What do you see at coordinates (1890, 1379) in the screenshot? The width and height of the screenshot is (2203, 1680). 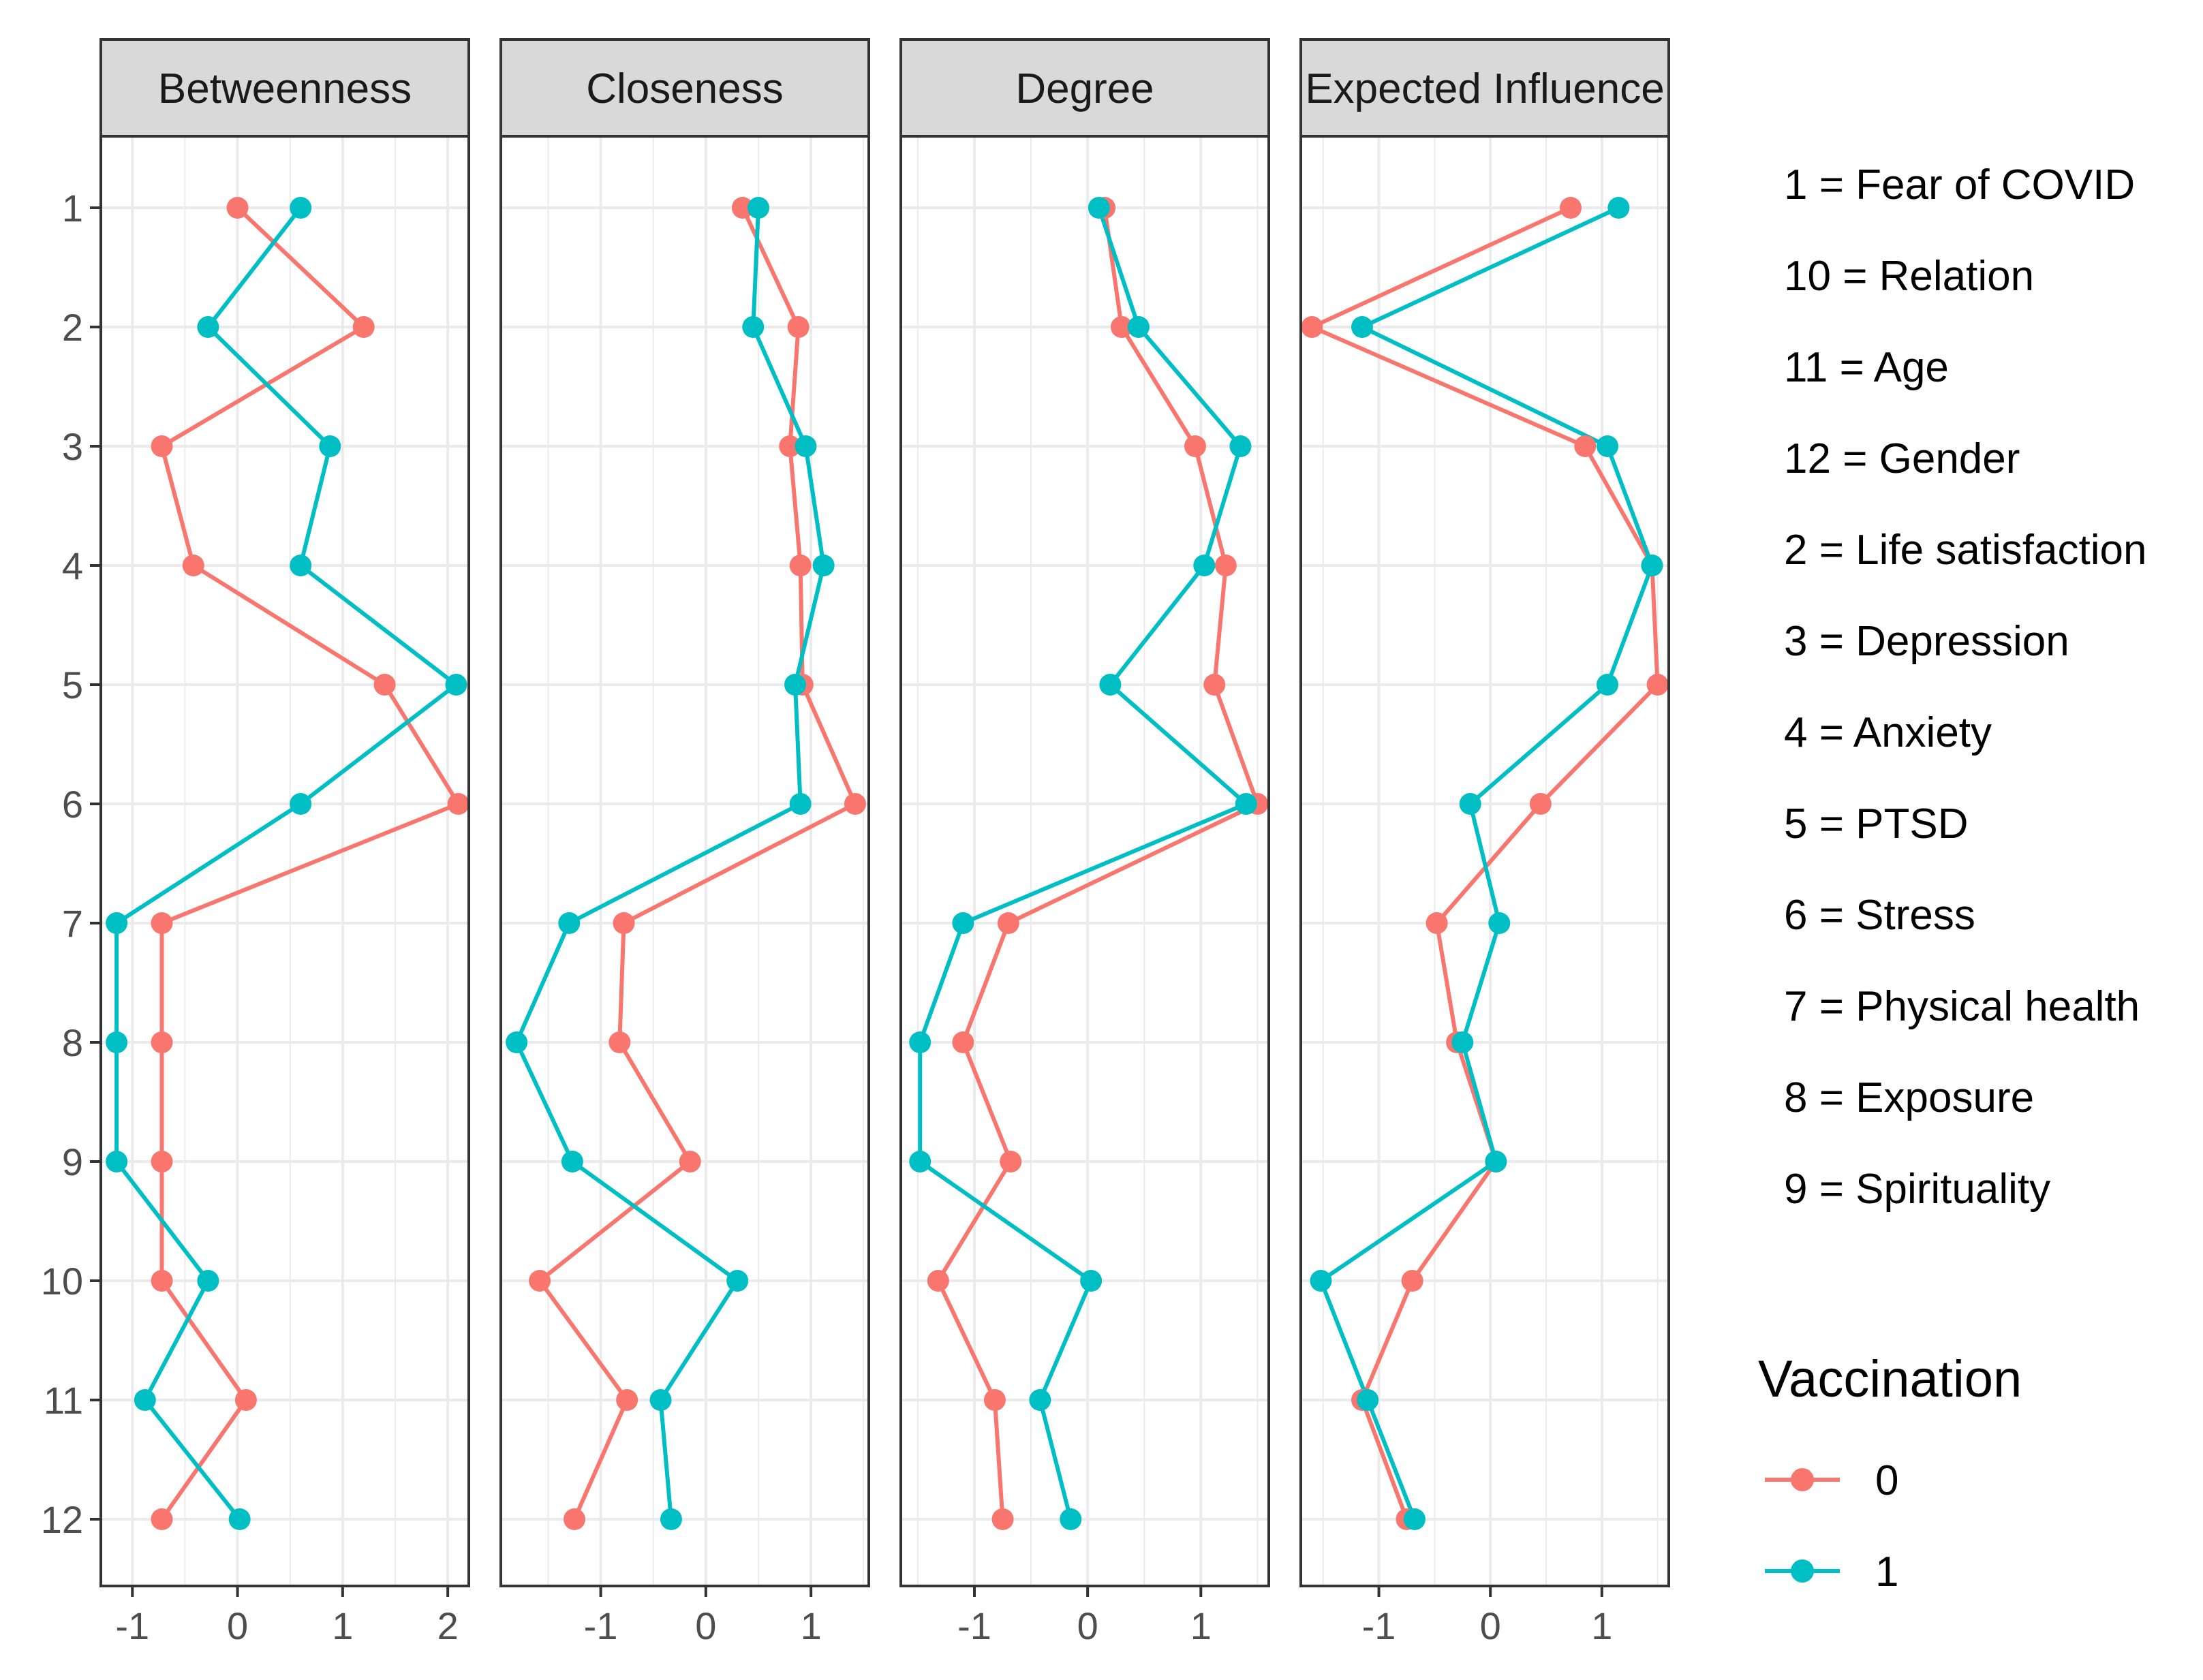 I see `legend-title: Vaccination` at bounding box center [1890, 1379].